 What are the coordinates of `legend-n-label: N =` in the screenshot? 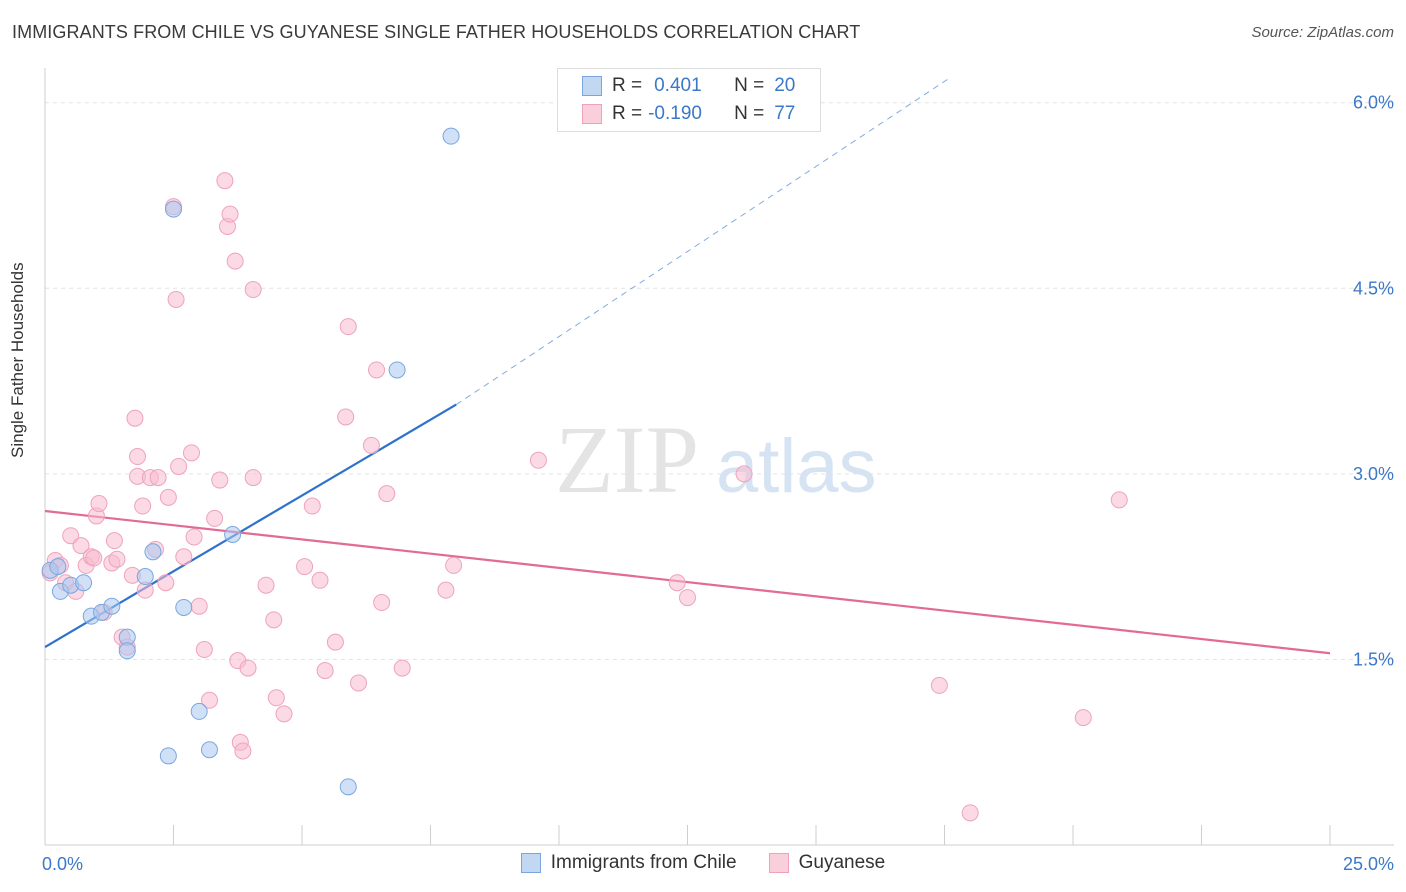 It's located at (749, 85).